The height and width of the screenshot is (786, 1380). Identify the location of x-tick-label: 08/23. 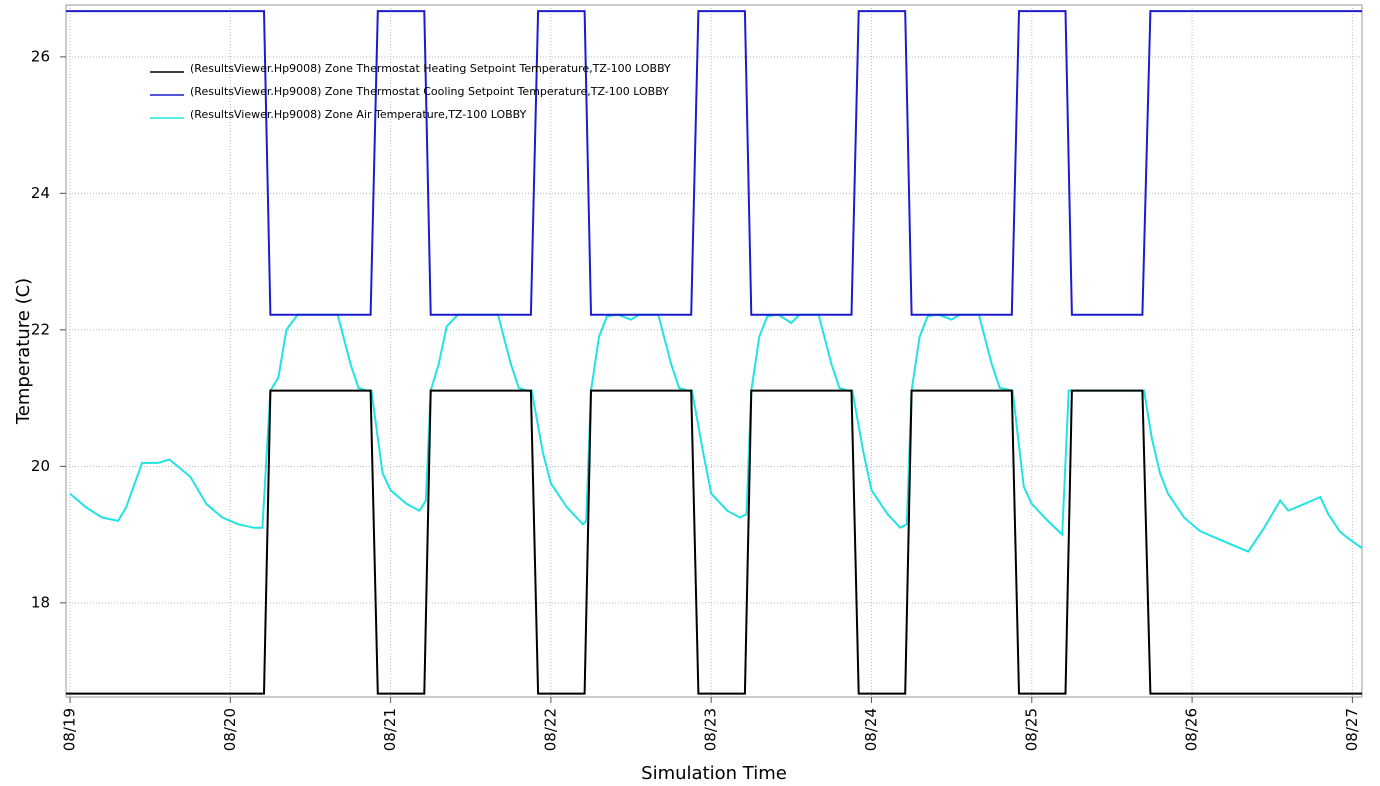
(711, 729).